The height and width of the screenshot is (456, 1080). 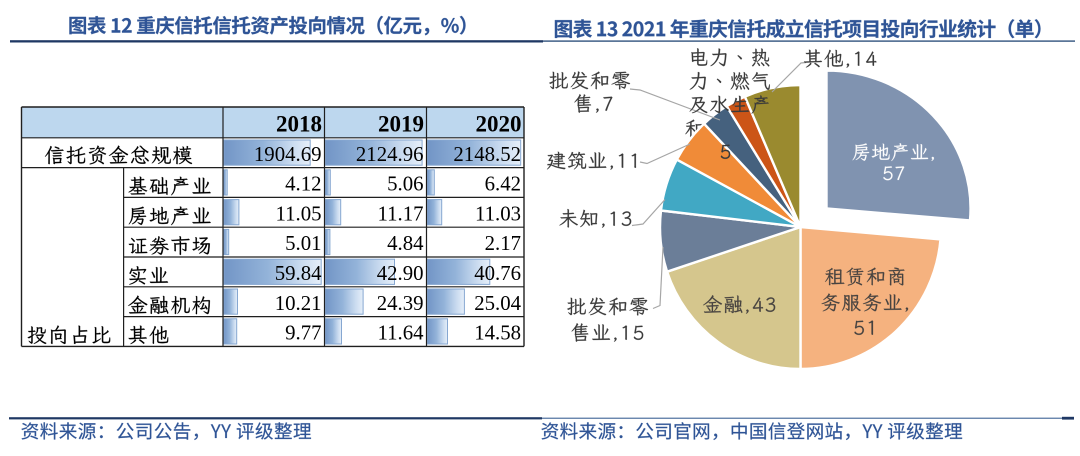 I want to click on svg-text: 1904.69, so click(x=288, y=154).